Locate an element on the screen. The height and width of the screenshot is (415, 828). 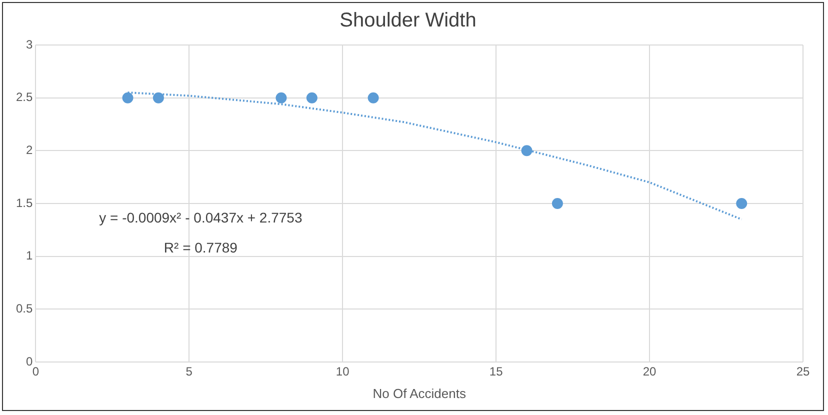
annotation: R² = 0.7789 is located at coordinates (201, 248).